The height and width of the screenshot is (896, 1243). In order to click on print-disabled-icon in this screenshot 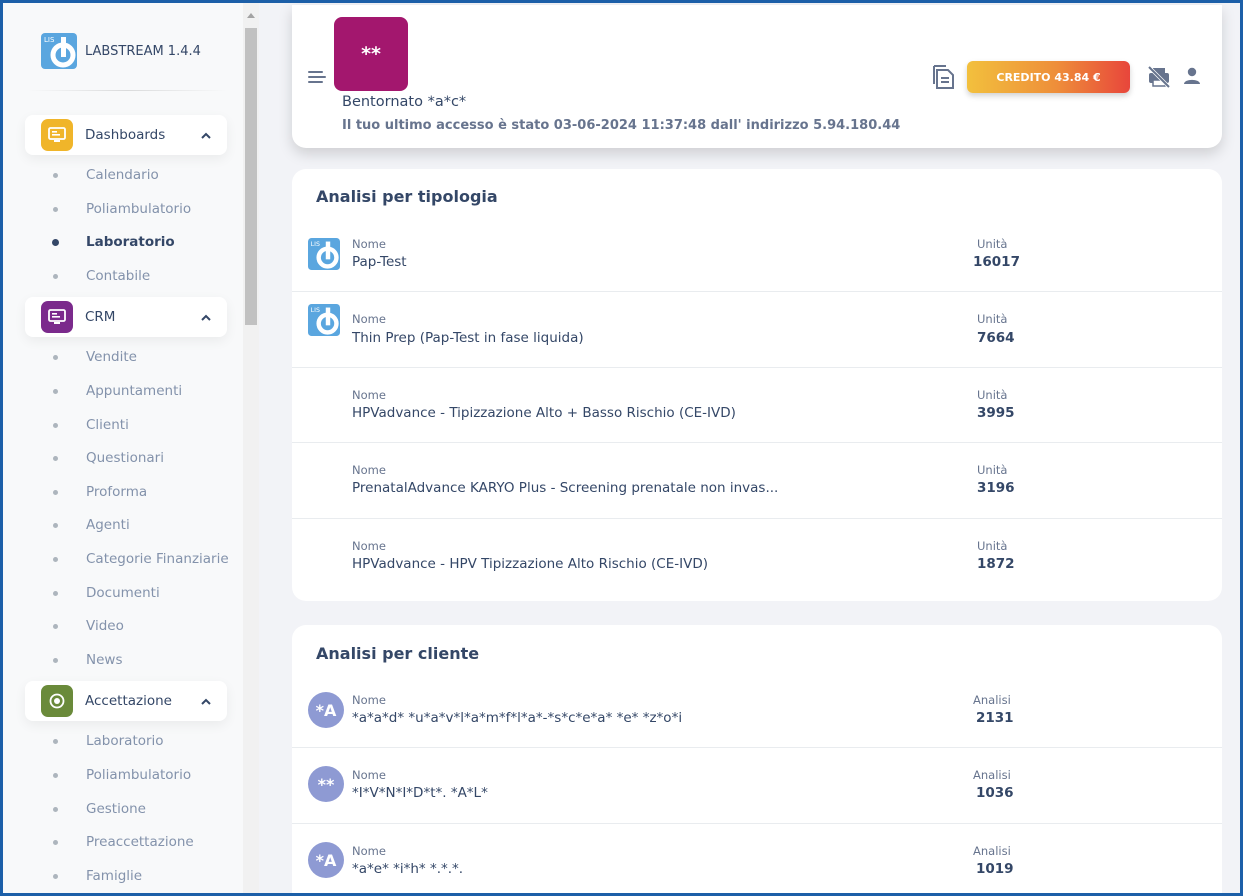, I will do `click(1159, 77)`.